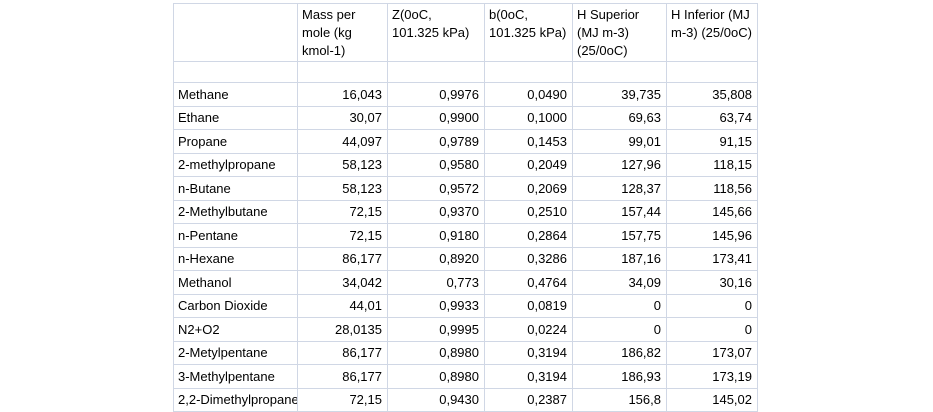 Image resolution: width=933 pixels, height=412 pixels. I want to click on b-value-cell: 0,2049, so click(528, 164).